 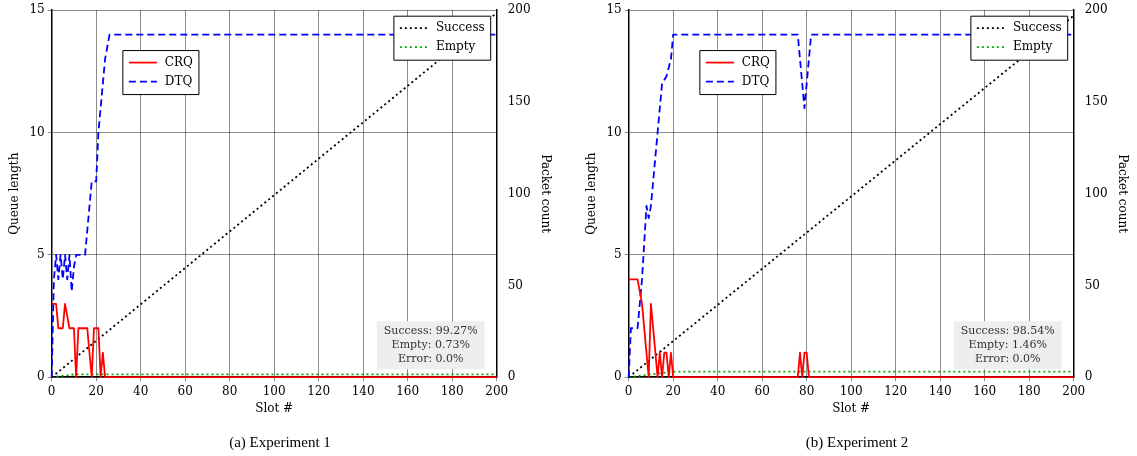 I want to click on text: (a) Experiment 1, so click(x=280, y=442).